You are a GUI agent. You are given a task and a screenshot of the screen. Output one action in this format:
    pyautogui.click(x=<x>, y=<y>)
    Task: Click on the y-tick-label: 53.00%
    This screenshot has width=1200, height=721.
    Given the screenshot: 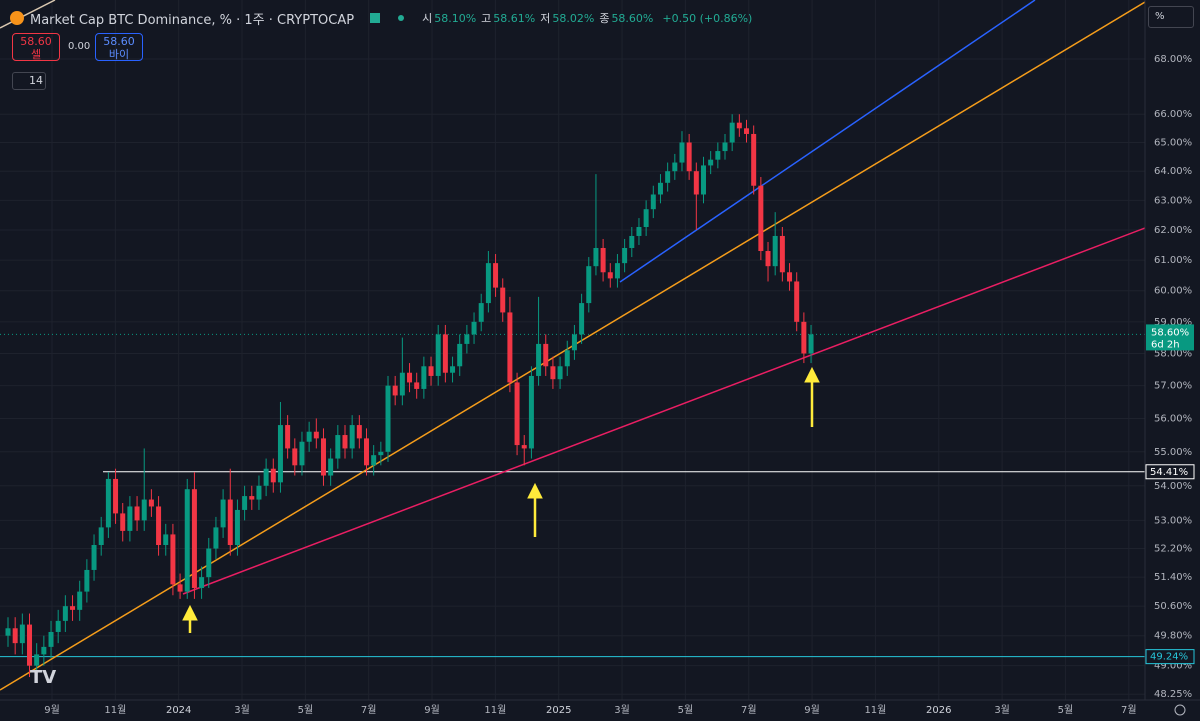 What is the action you would take?
    pyautogui.click(x=1173, y=520)
    